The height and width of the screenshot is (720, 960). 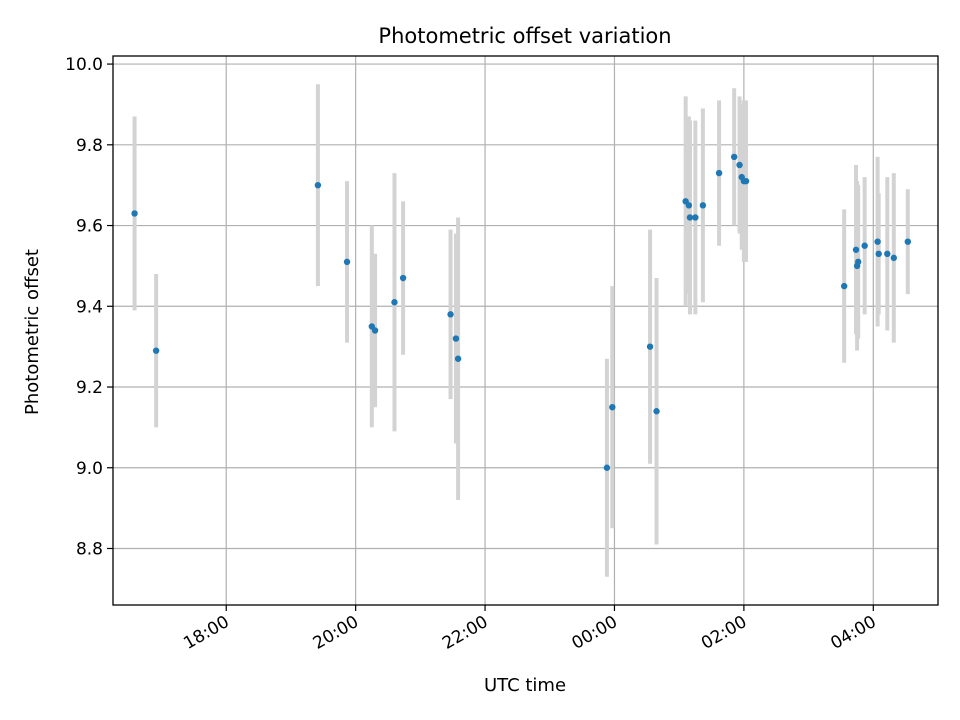 I want to click on y-tick-label: 9.0, so click(x=89, y=469).